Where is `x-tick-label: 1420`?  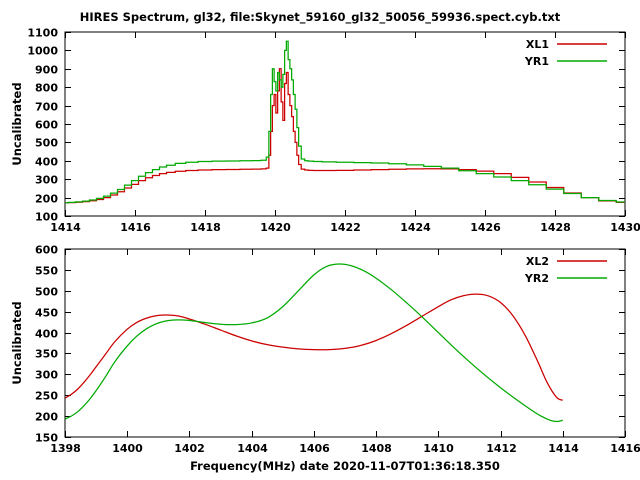
x-tick-label: 1420 is located at coordinates (275, 227).